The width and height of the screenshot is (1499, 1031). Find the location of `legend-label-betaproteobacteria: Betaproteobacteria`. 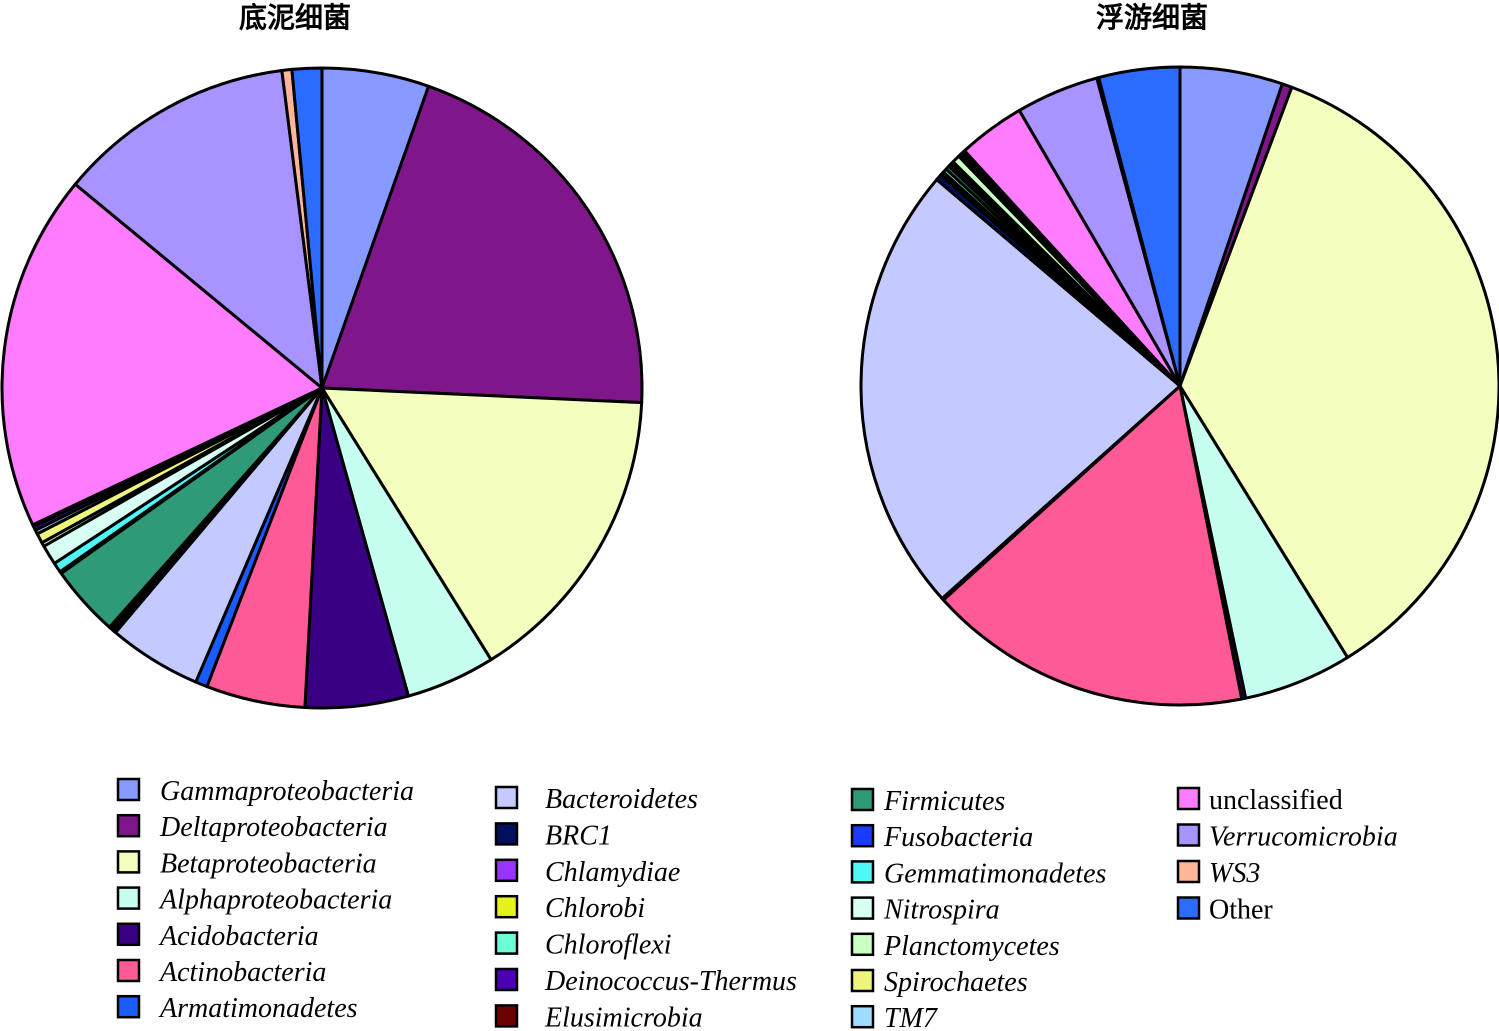

legend-label-betaproteobacteria: Betaproteobacteria is located at coordinates (268, 863).